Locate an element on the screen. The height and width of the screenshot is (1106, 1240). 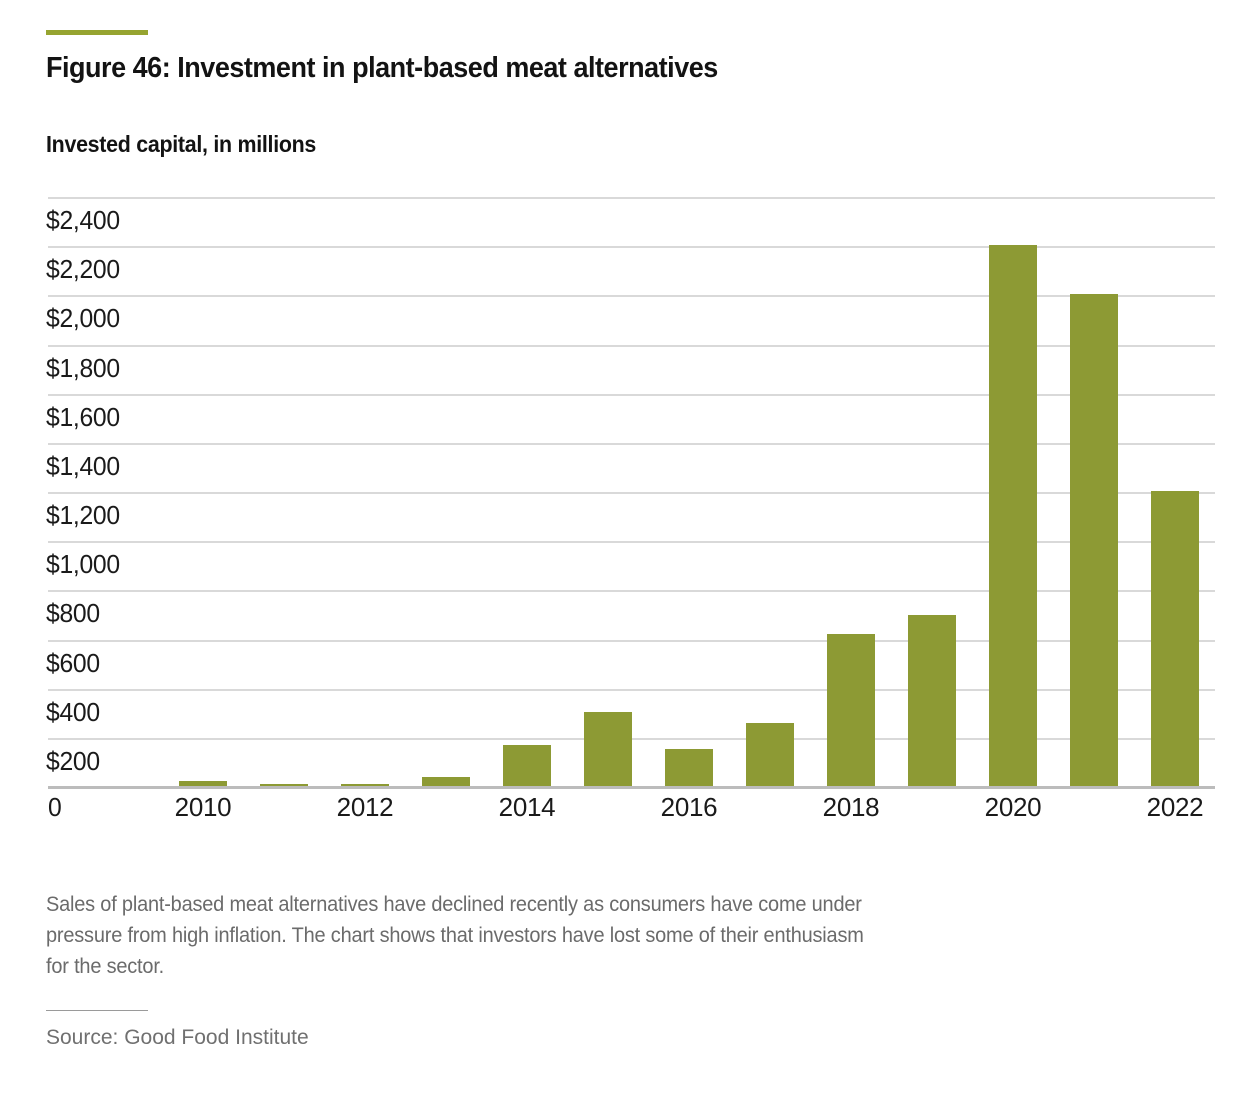
x-axis-label: 2016 is located at coordinates (689, 807).